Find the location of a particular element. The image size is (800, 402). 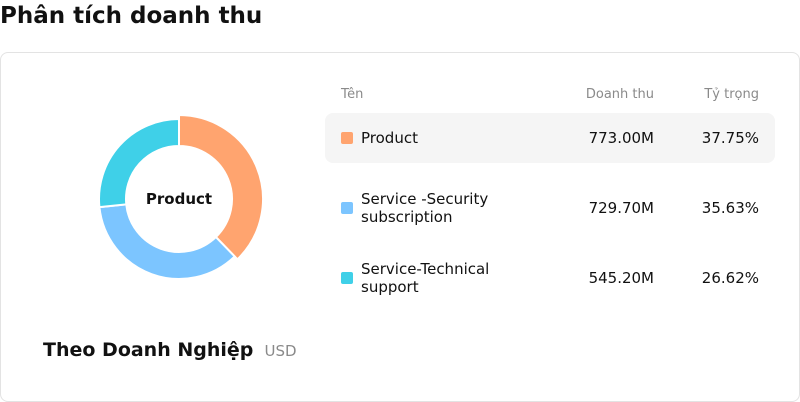

row-name: Product is located at coordinates (389, 138).